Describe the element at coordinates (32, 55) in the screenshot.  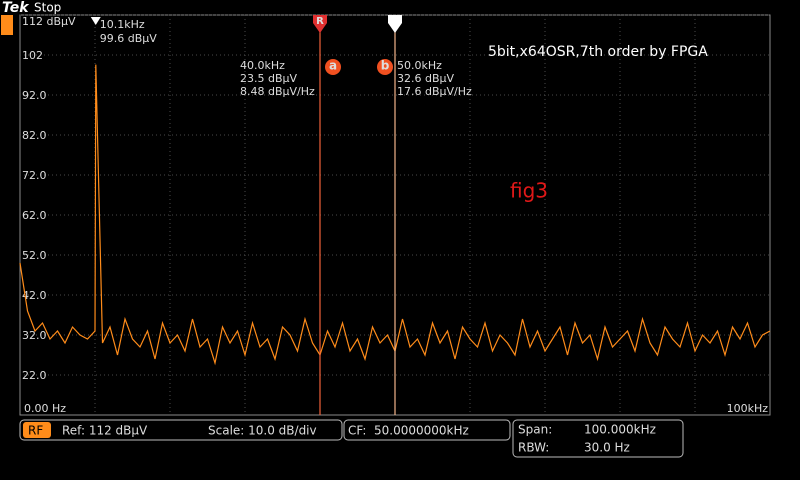
I see `y-tick-label: 102` at that location.